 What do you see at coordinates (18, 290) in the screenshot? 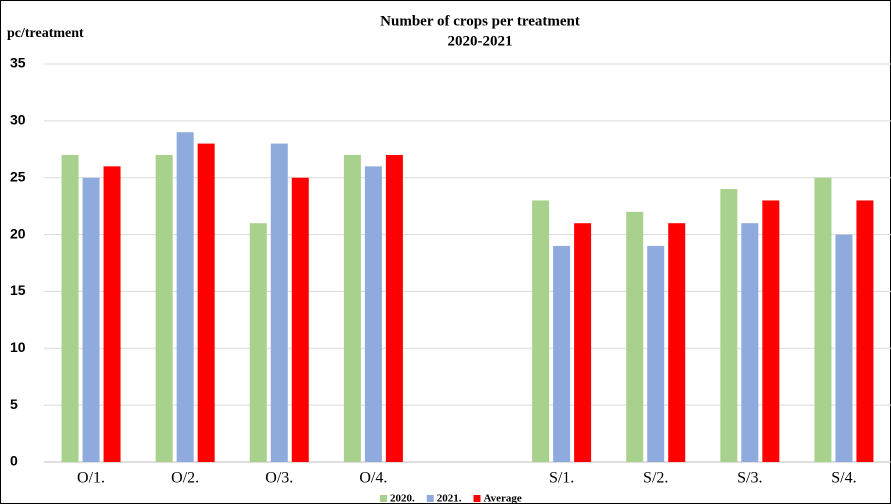
I see `y-tick-label: 15` at bounding box center [18, 290].